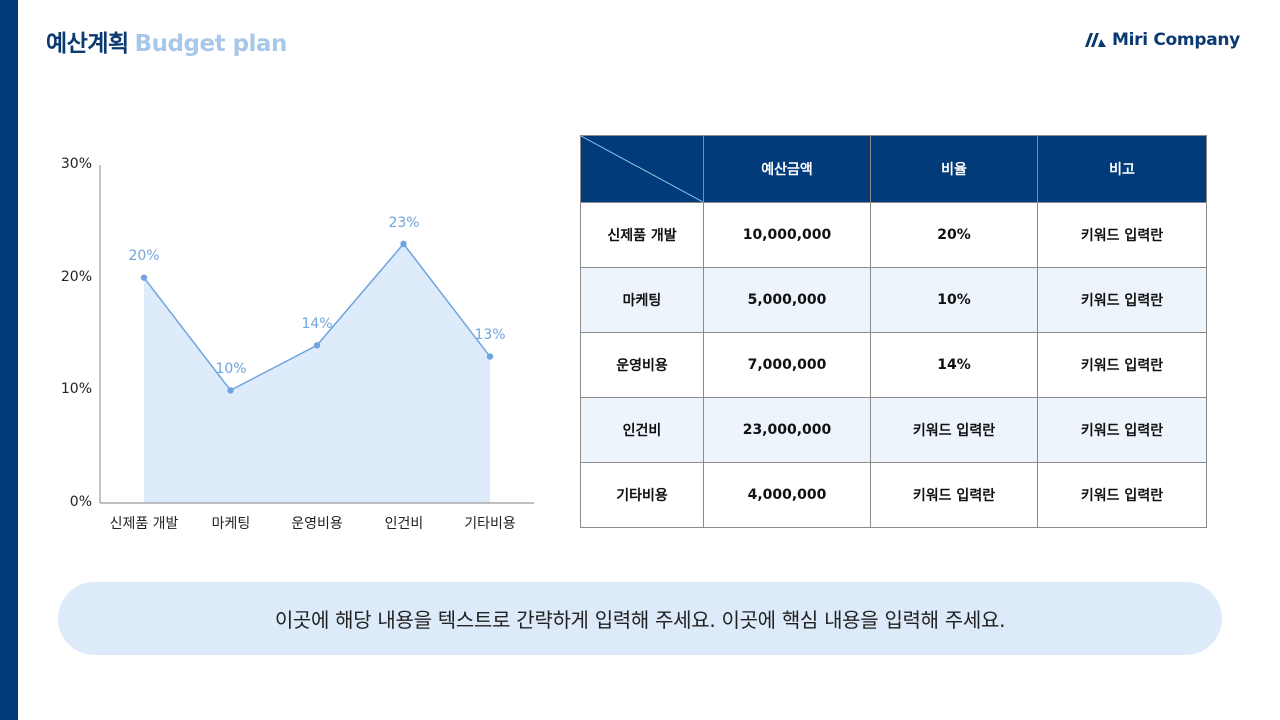 The image size is (1280, 720). I want to click on chart-markers, so click(317, 317).